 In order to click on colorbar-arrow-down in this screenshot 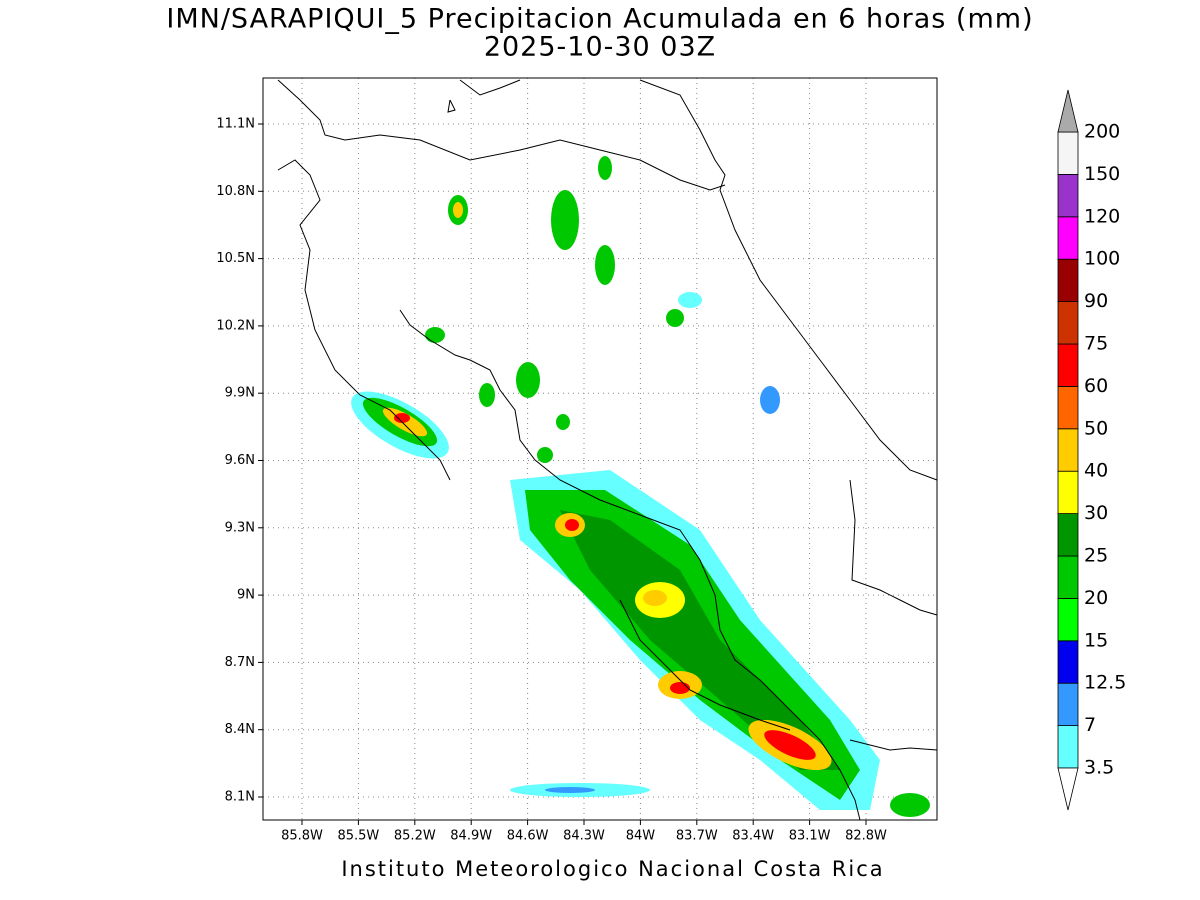, I will do `click(1068, 789)`.